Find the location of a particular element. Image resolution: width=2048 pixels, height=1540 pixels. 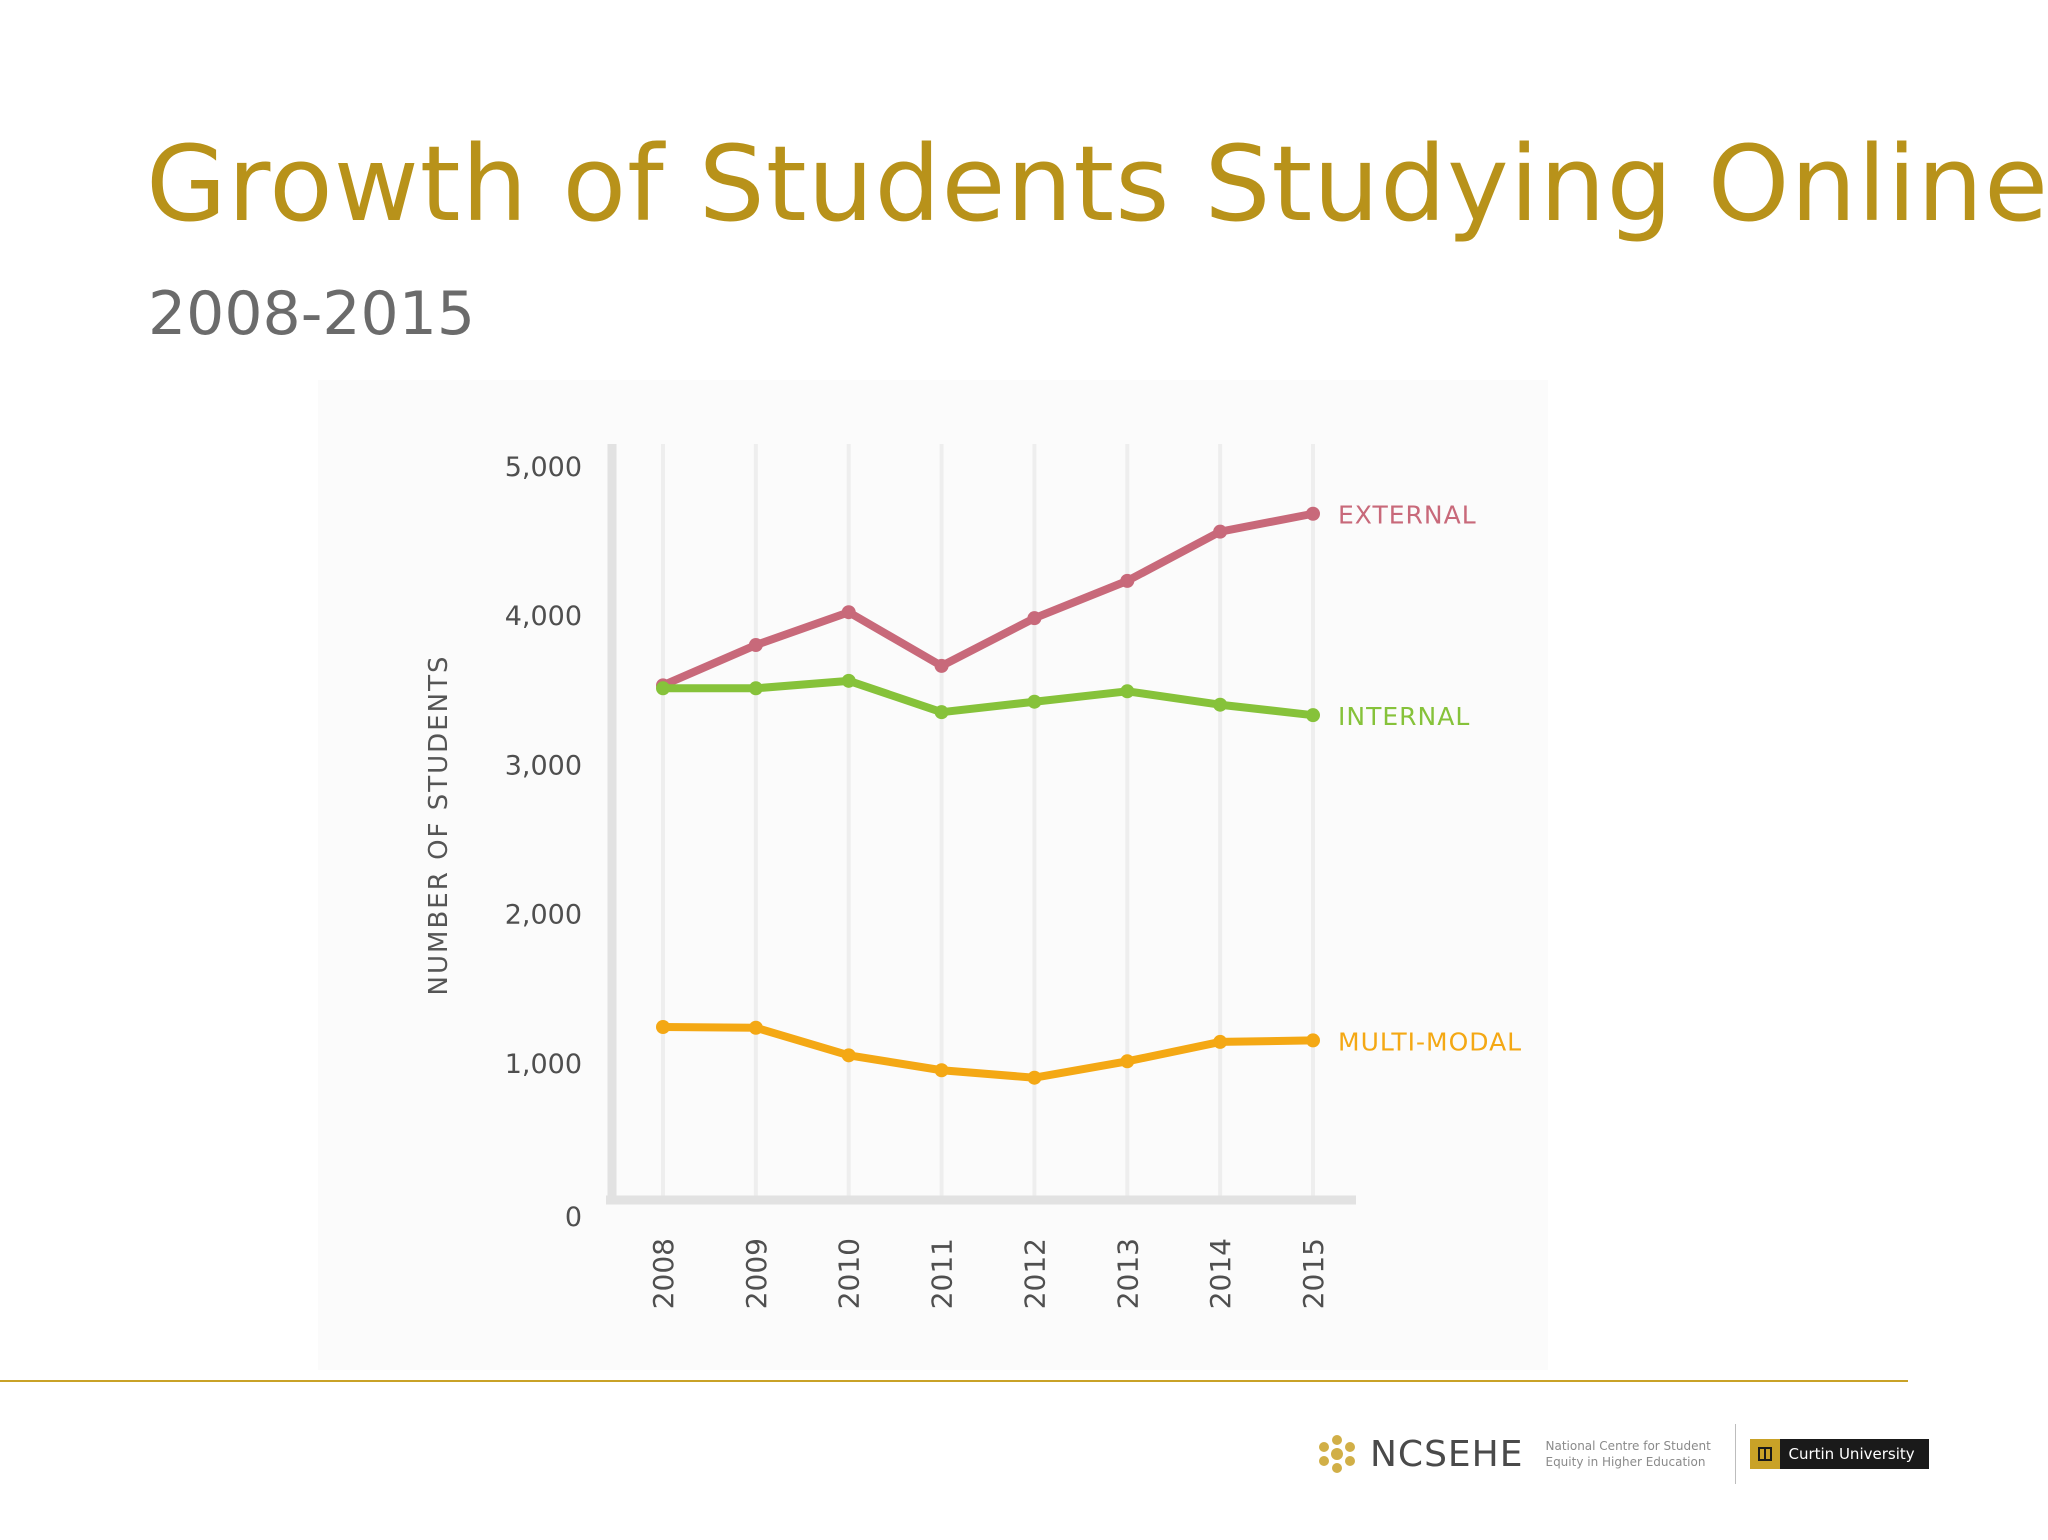

series-line-external is located at coordinates (988, 599).